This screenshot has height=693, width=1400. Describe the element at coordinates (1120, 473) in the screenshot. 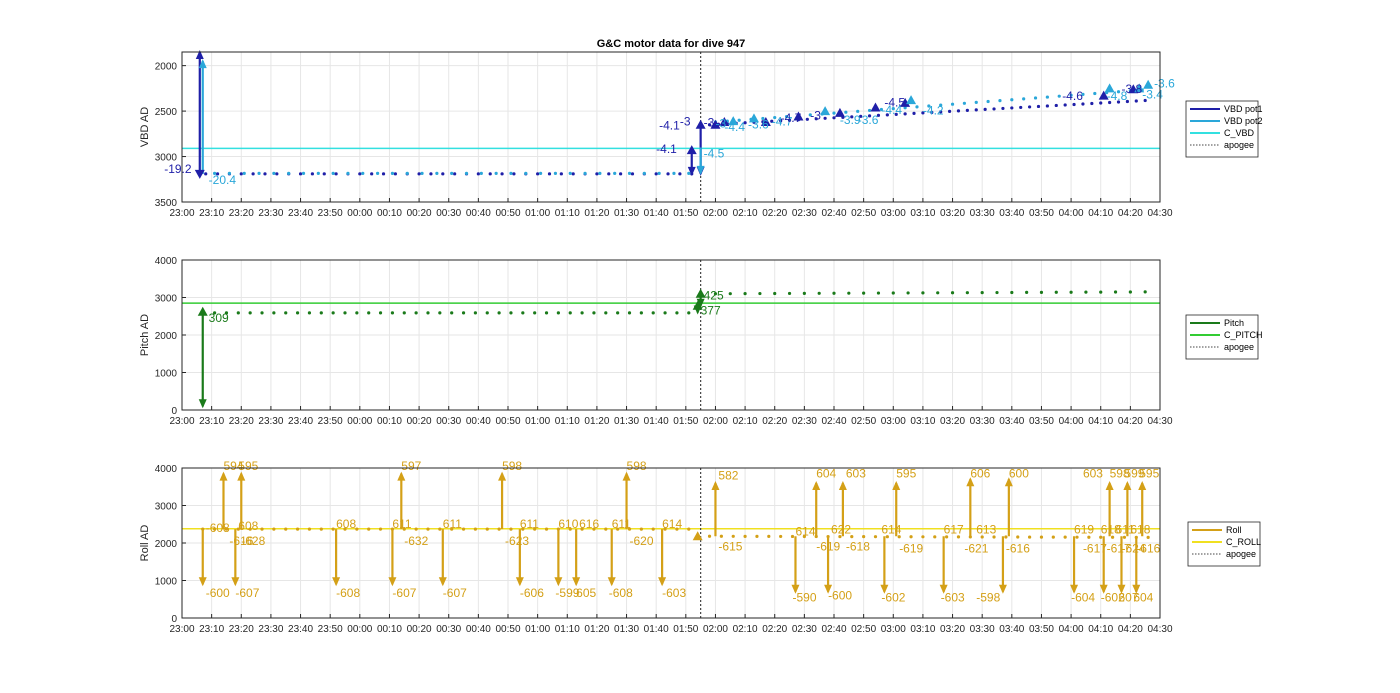

I see `panel3-data-label: 598` at that location.